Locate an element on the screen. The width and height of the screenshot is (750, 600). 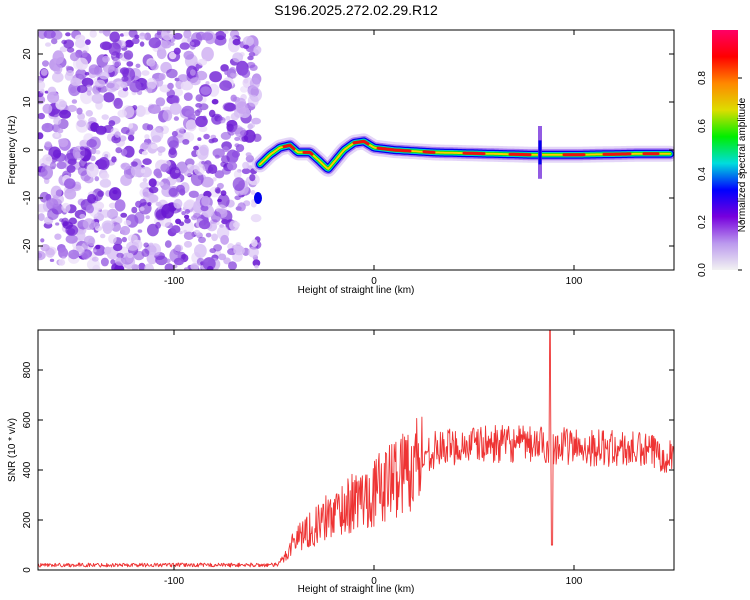
y-tick-label: 200 is located at coordinates (27, 519).